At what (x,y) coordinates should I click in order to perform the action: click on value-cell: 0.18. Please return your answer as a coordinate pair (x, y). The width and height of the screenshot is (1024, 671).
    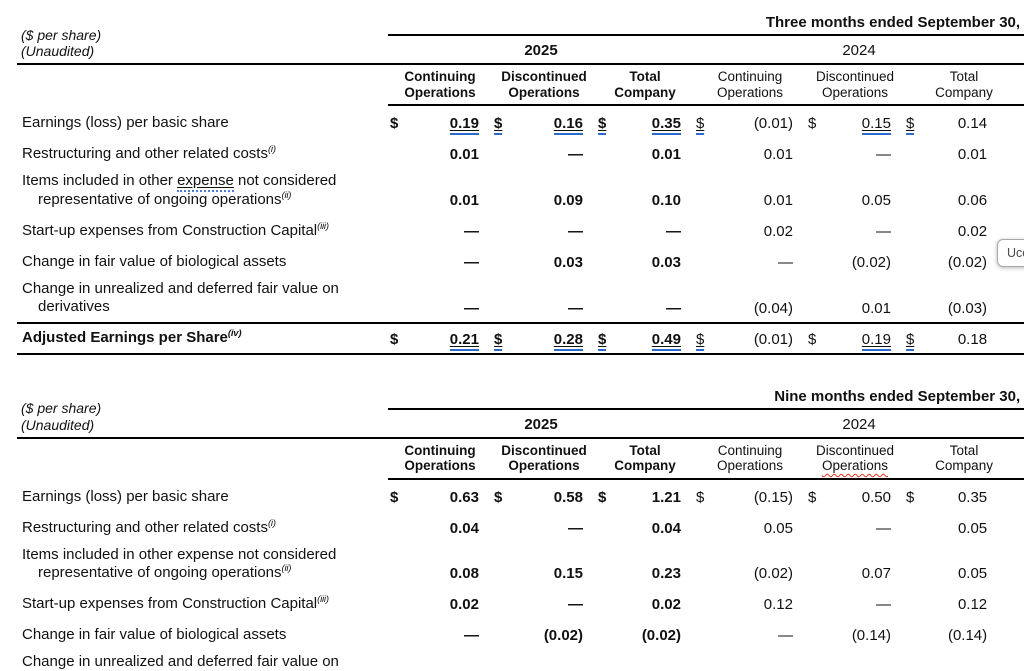
    Looking at the image, I should click on (975, 338).